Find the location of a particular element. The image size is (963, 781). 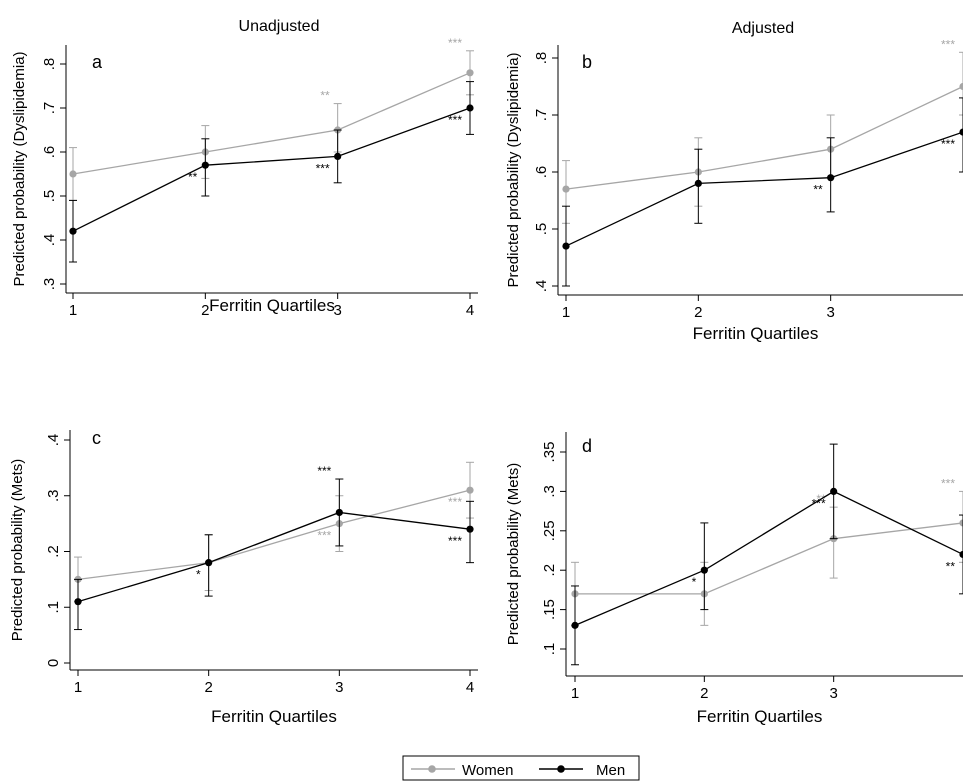

legend-item-women: Women is located at coordinates (462, 770).